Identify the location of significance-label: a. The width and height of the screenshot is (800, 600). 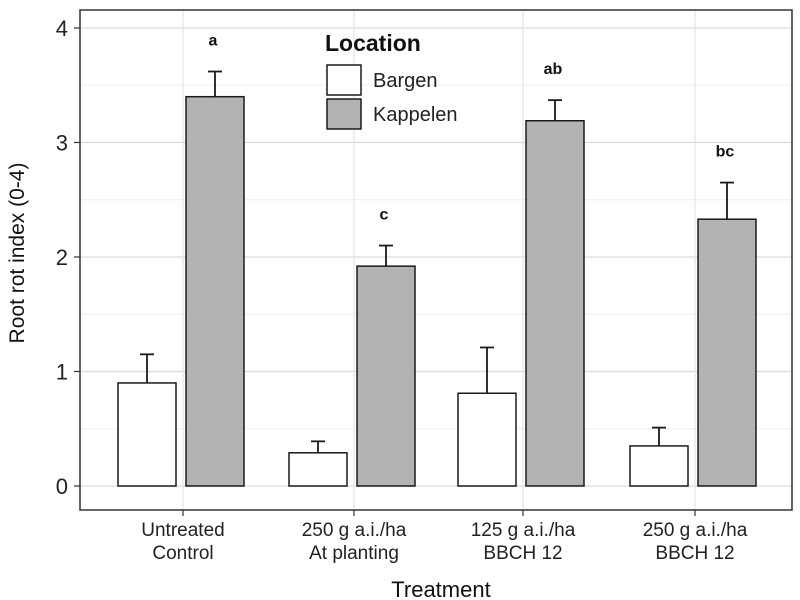
(213, 41).